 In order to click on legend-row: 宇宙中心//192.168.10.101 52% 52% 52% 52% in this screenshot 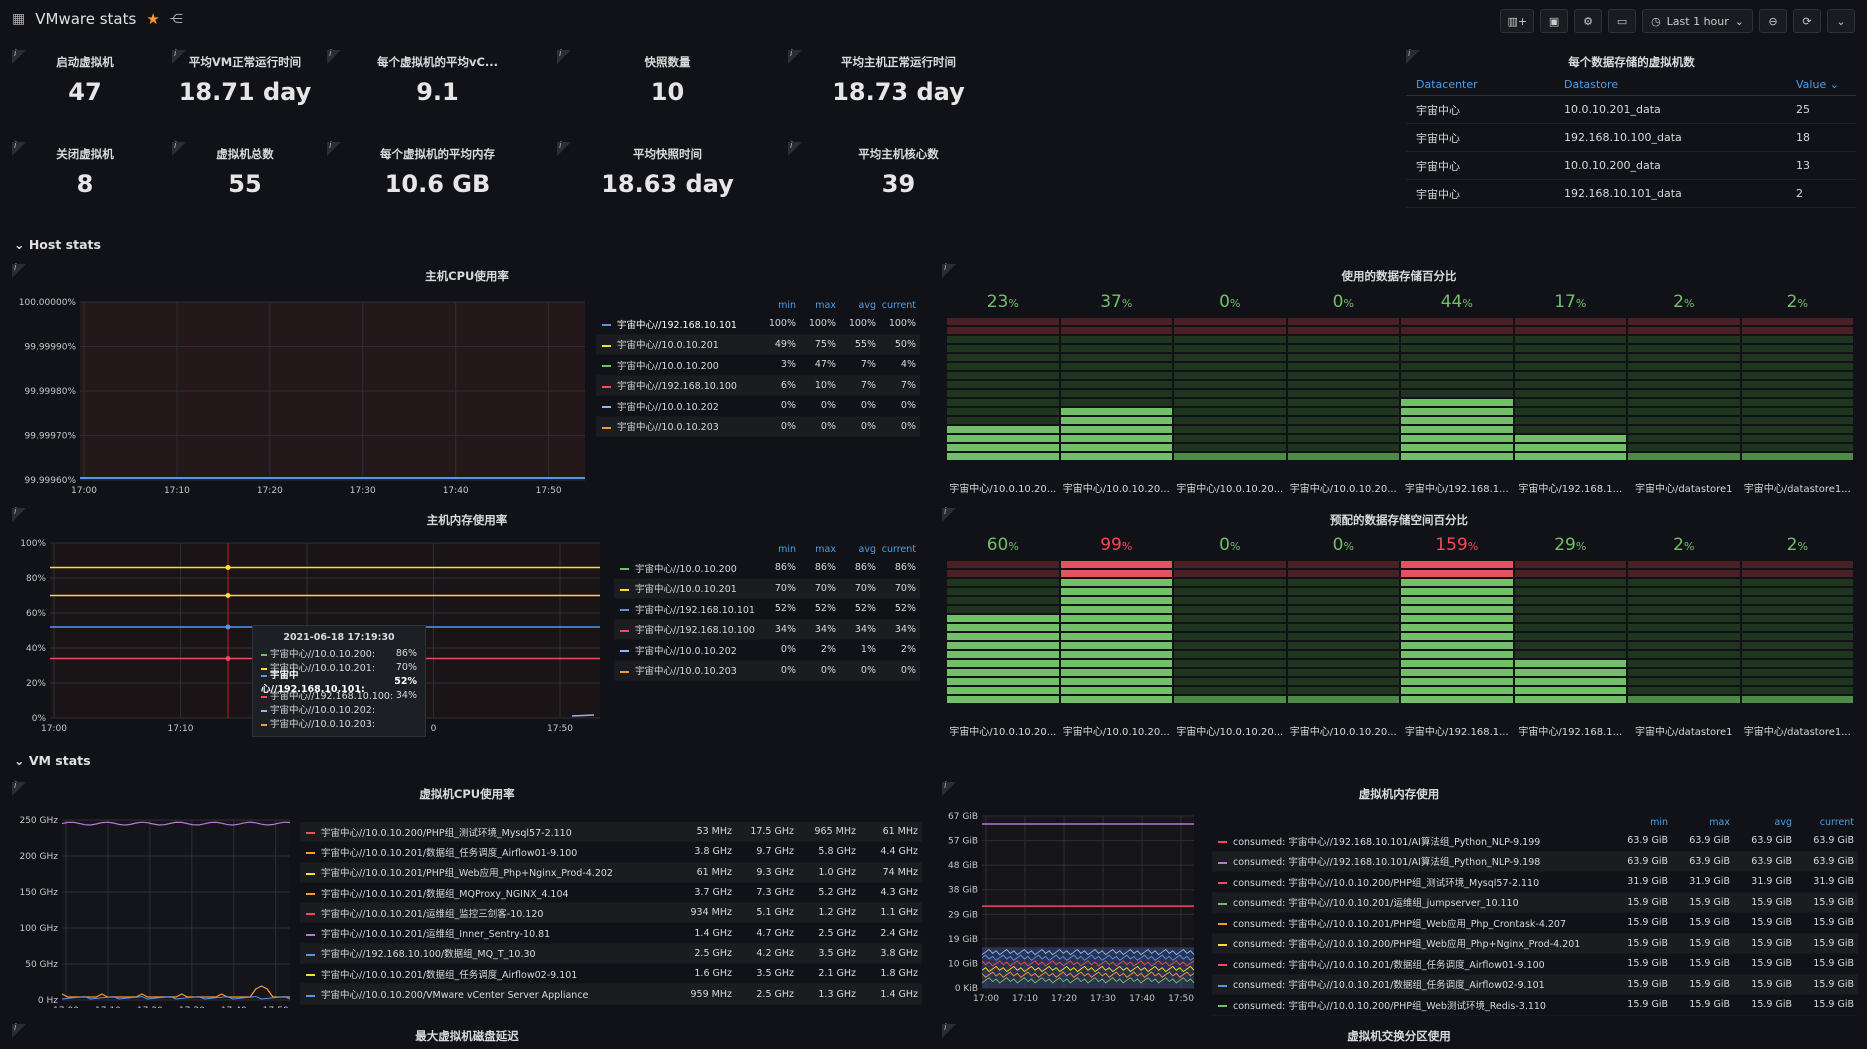, I will do `click(767, 609)`.